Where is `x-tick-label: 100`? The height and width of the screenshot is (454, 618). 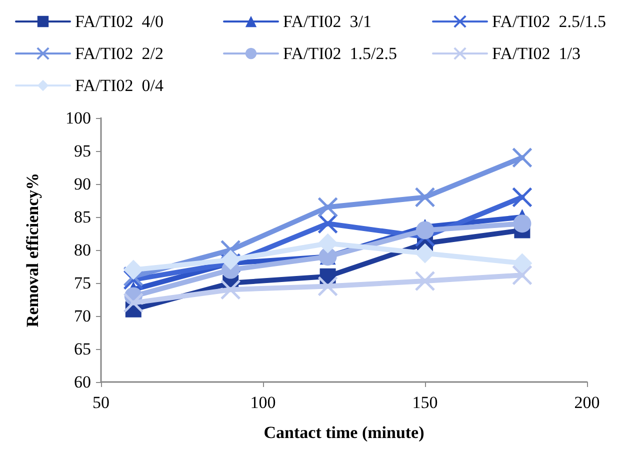 x-tick-label: 100 is located at coordinates (263, 402).